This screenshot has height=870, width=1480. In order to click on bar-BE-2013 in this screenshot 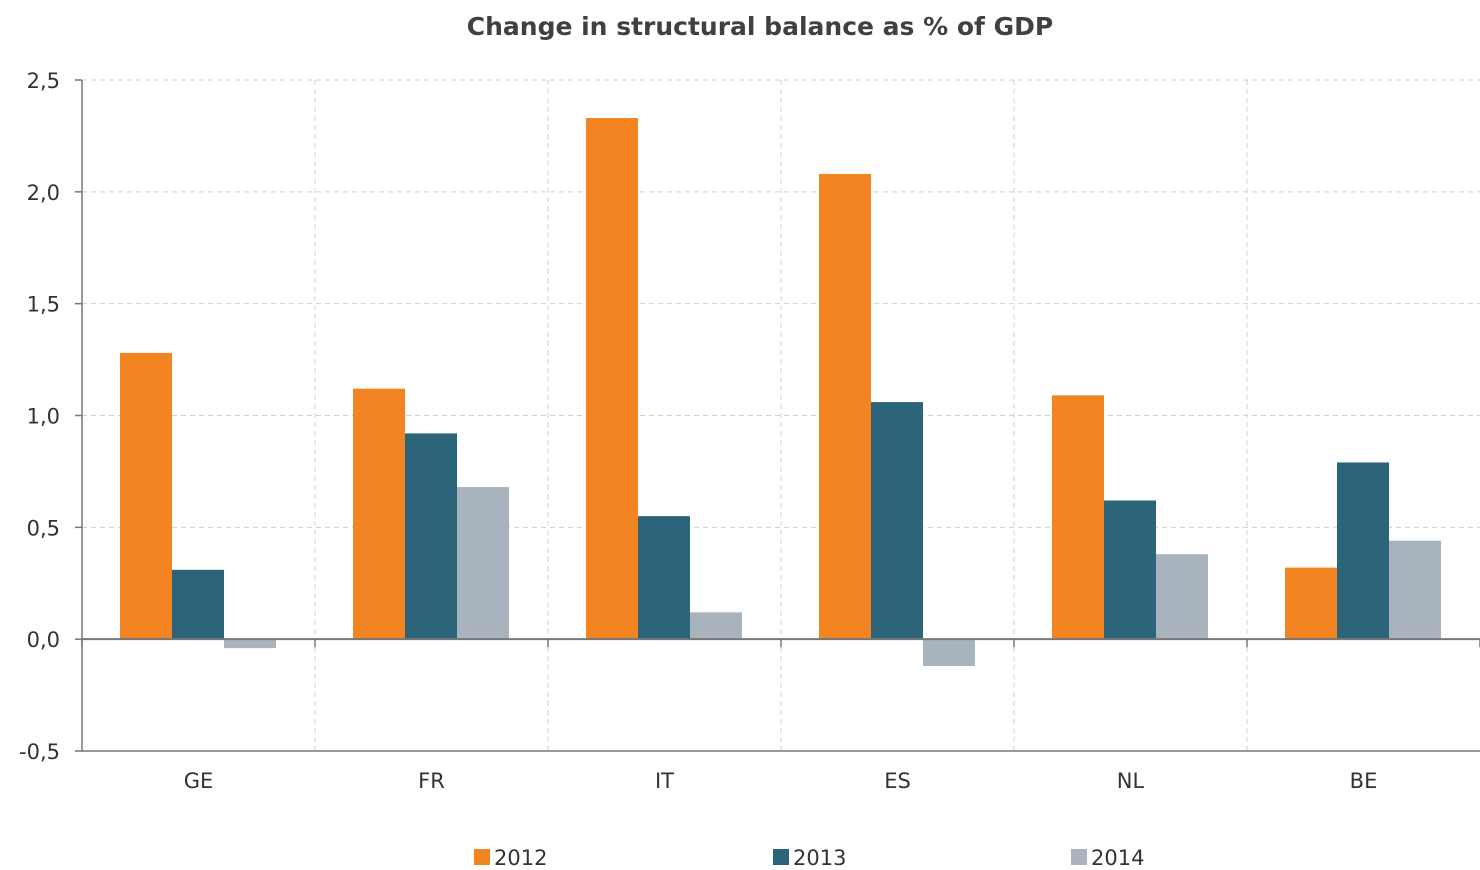, I will do `click(1363, 551)`.